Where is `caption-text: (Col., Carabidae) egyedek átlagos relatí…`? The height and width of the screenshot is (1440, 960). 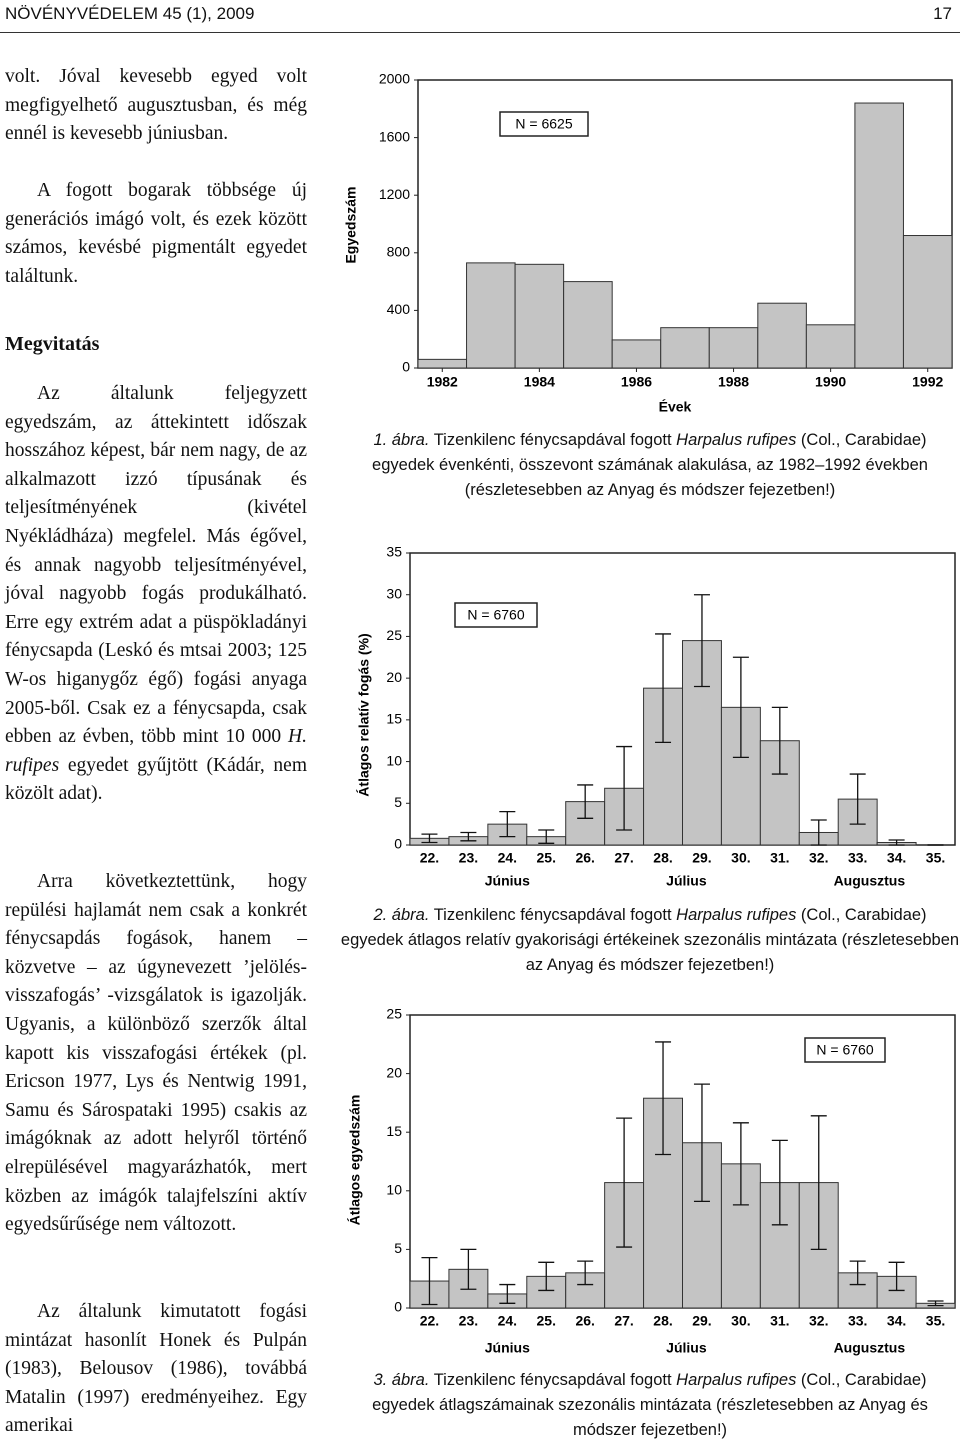 caption-text: (Col., Carabidae) egyedek átlagos relatí… is located at coordinates (650, 940).